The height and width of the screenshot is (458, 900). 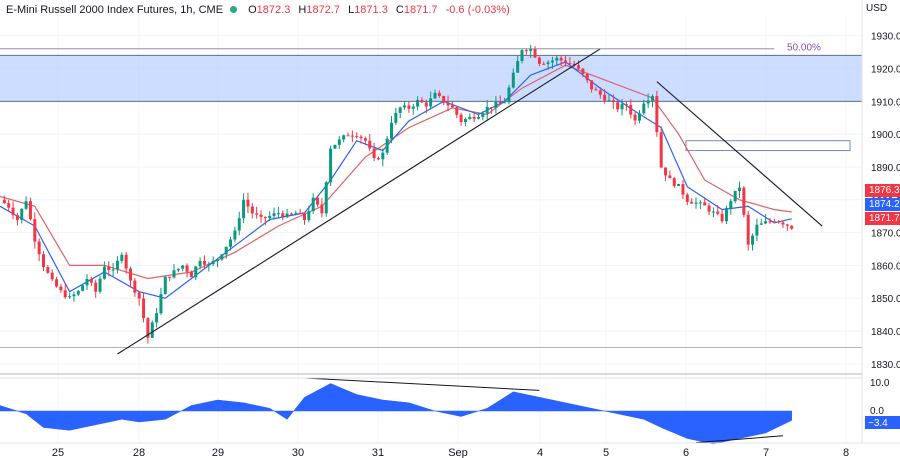 What do you see at coordinates (686, 452) in the screenshot?
I see `x-tick-label: 6` at bounding box center [686, 452].